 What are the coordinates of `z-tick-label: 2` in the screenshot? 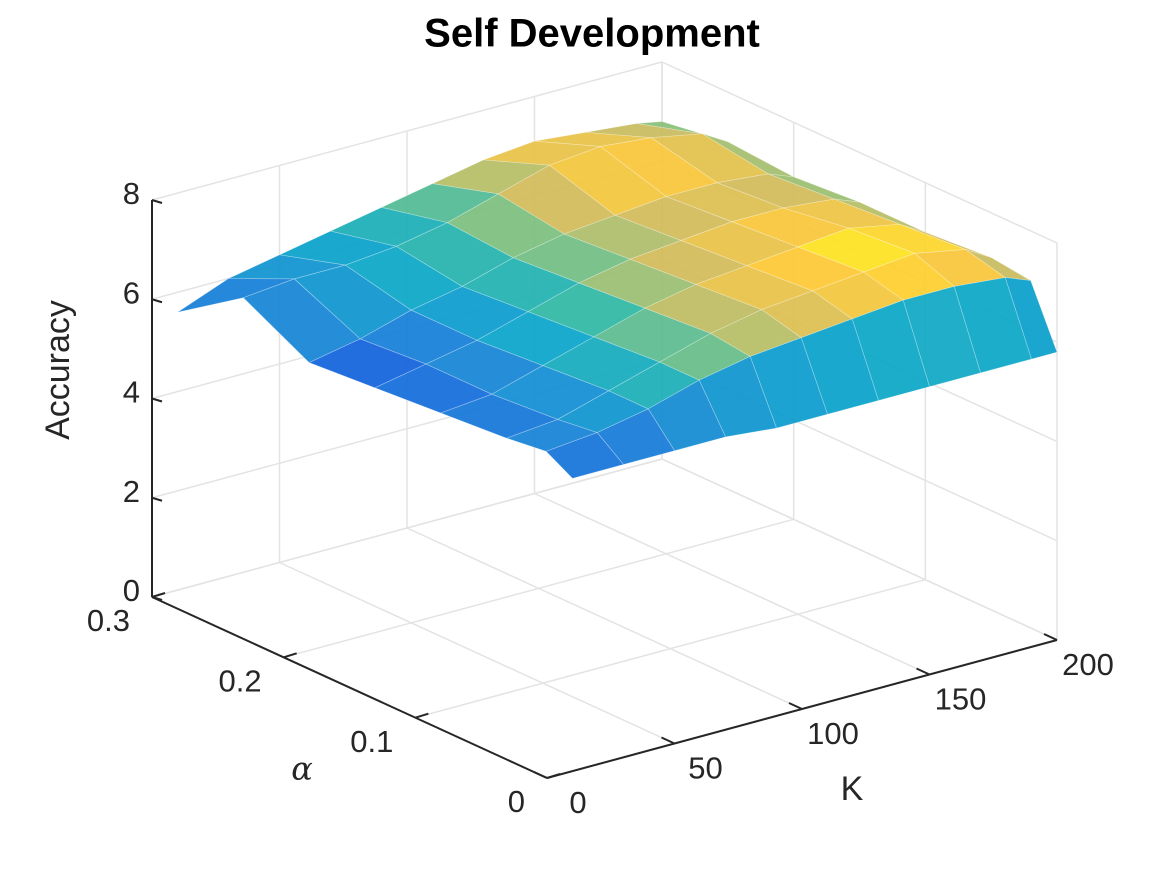 It's located at (131, 491).